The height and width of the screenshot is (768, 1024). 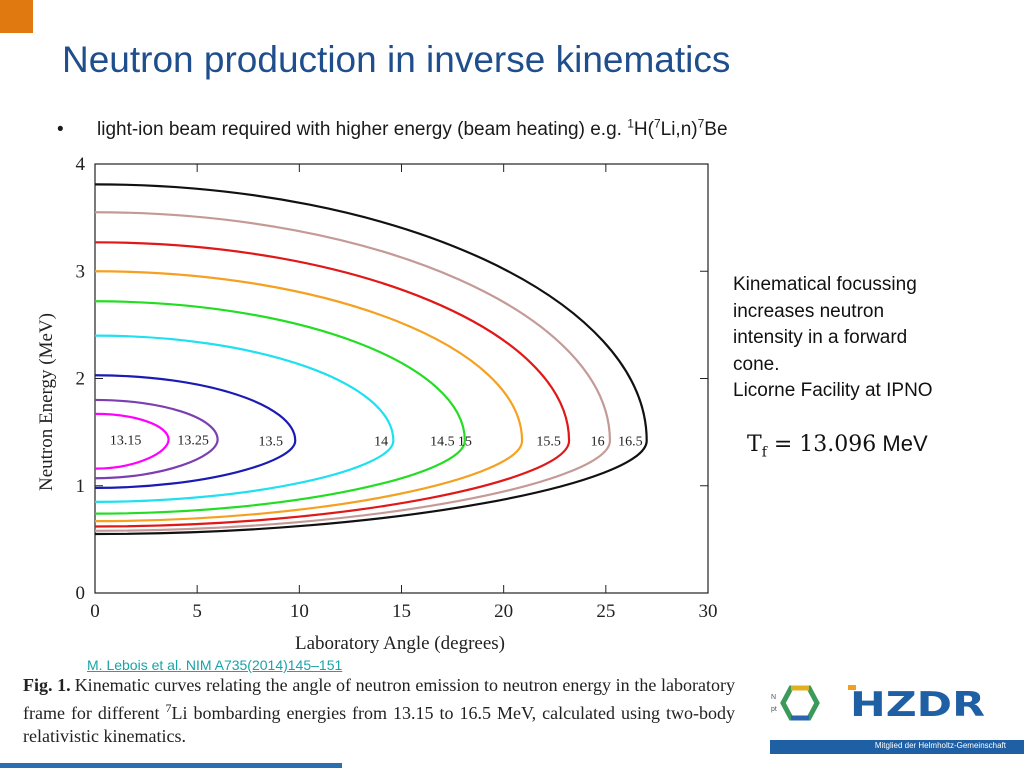 What do you see at coordinates (81, 164) in the screenshot?
I see `y-tick-label-4: 4` at bounding box center [81, 164].